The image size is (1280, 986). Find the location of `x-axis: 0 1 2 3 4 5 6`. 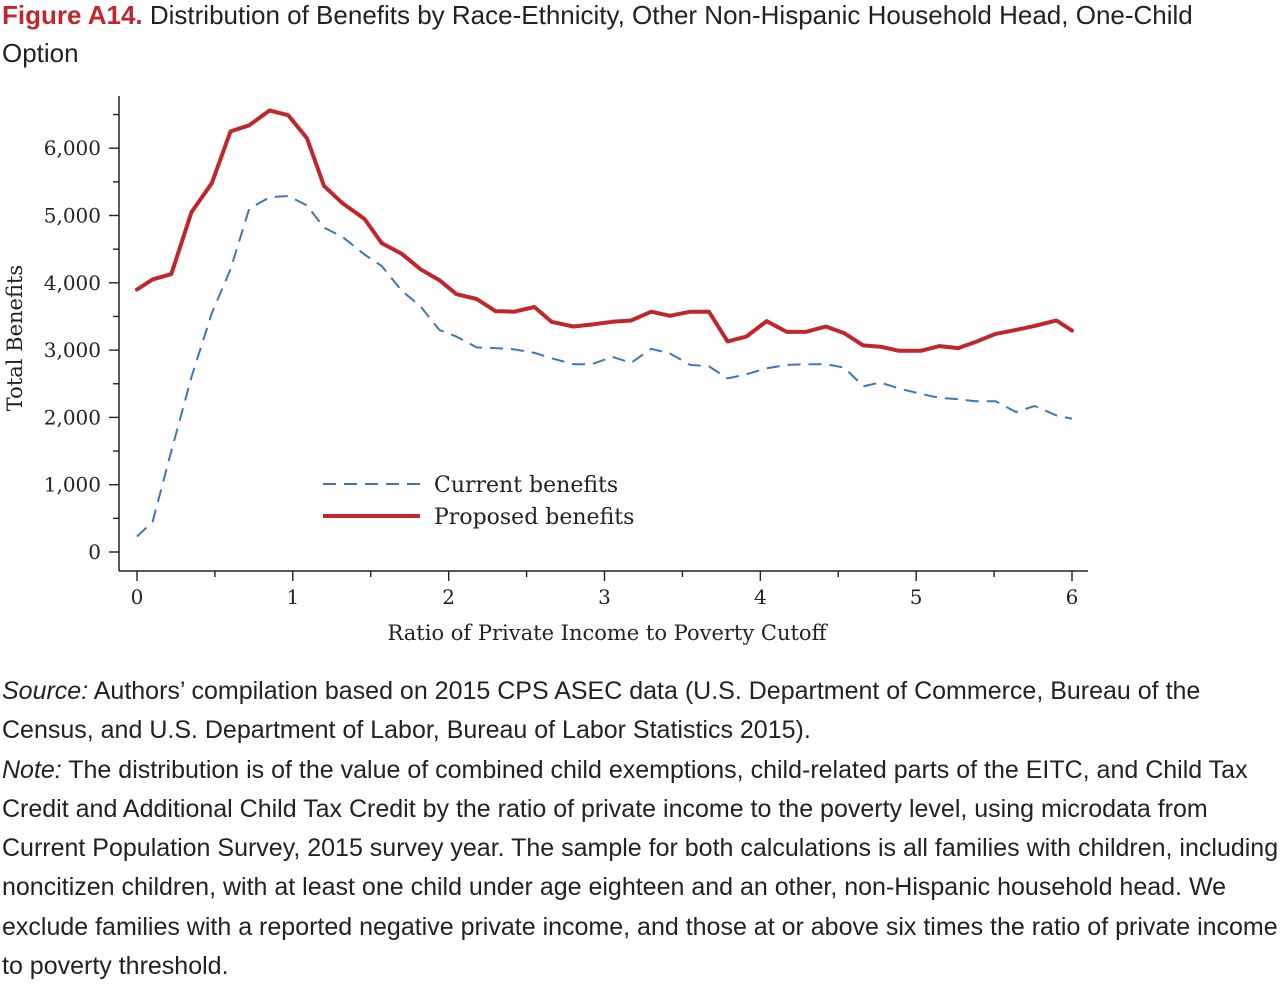

x-axis: 0 1 2 3 4 5 6 is located at coordinates (603, 589).